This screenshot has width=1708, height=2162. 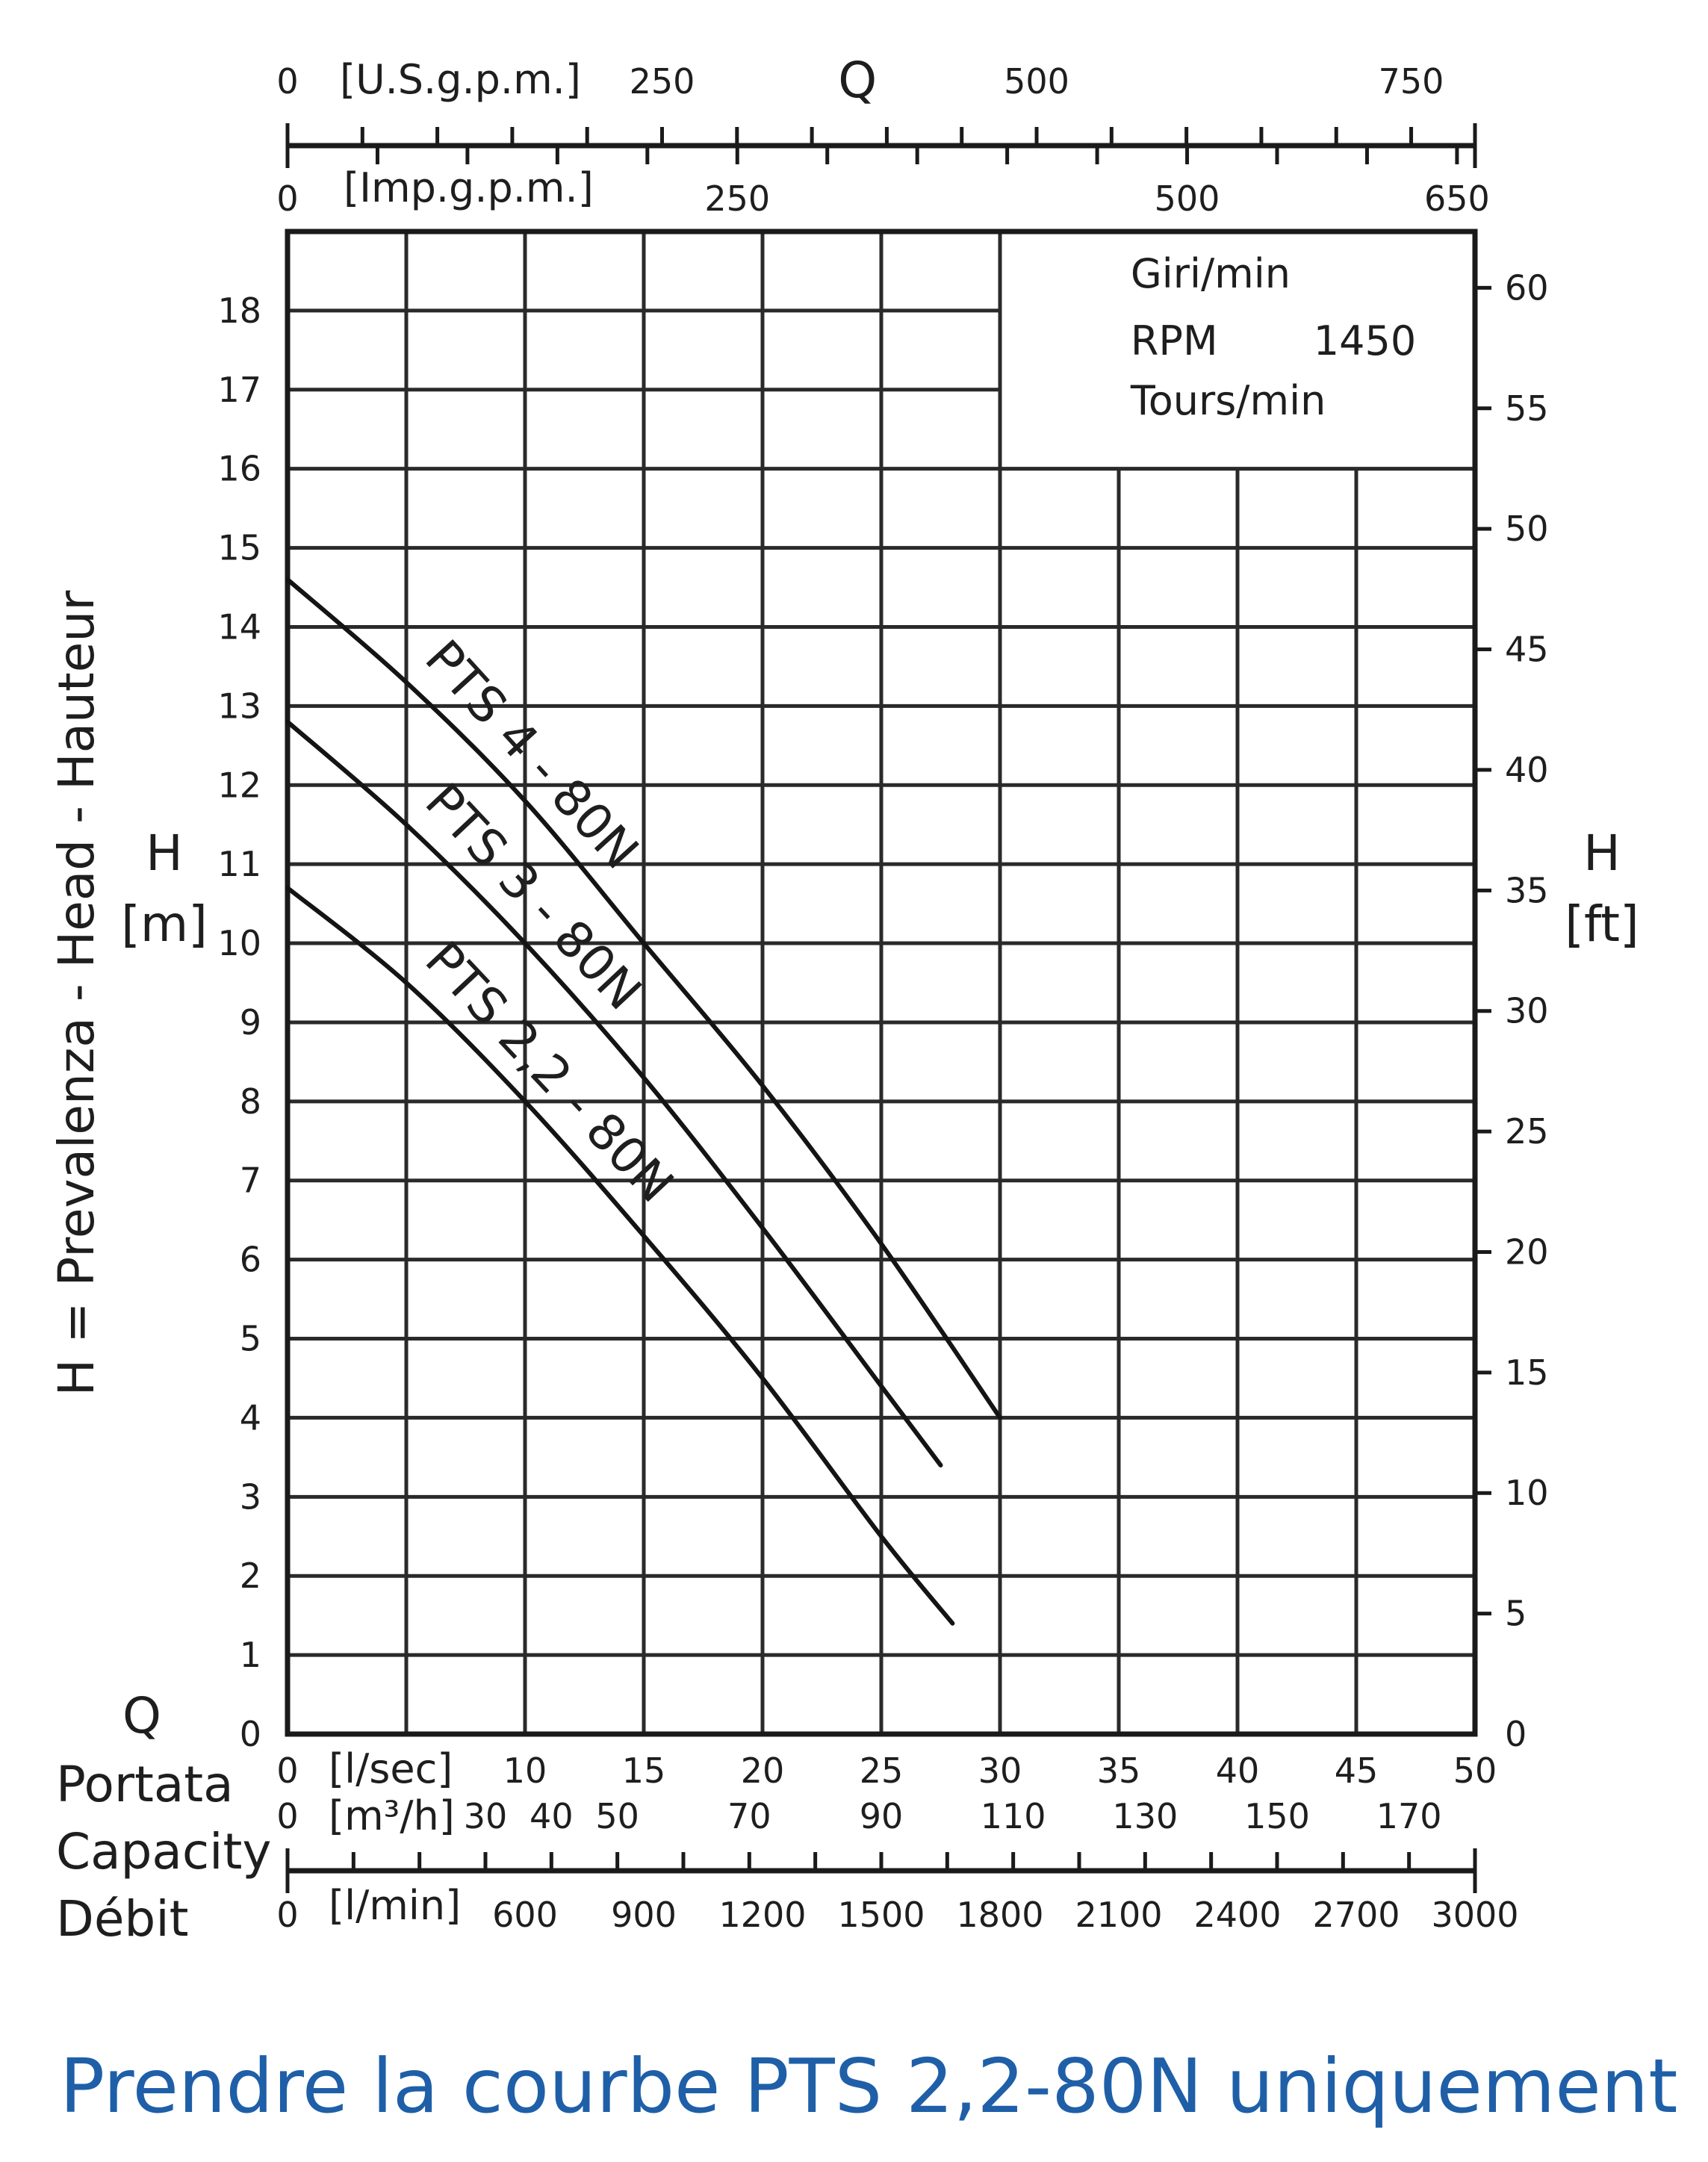 What do you see at coordinates (644, 1915) in the screenshot?
I see `bottom-lmin-tick-label: 900` at bounding box center [644, 1915].